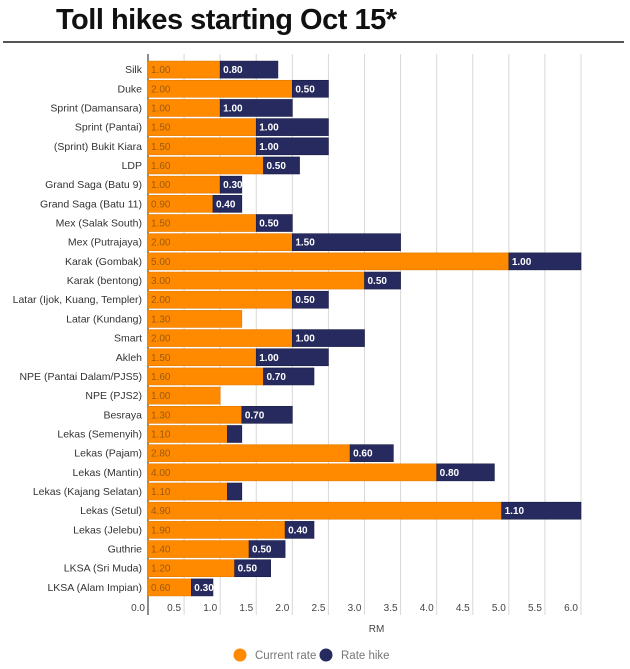  Describe the element at coordinates (427, 608) in the screenshot. I see `x-tick-label: 4.0` at that location.